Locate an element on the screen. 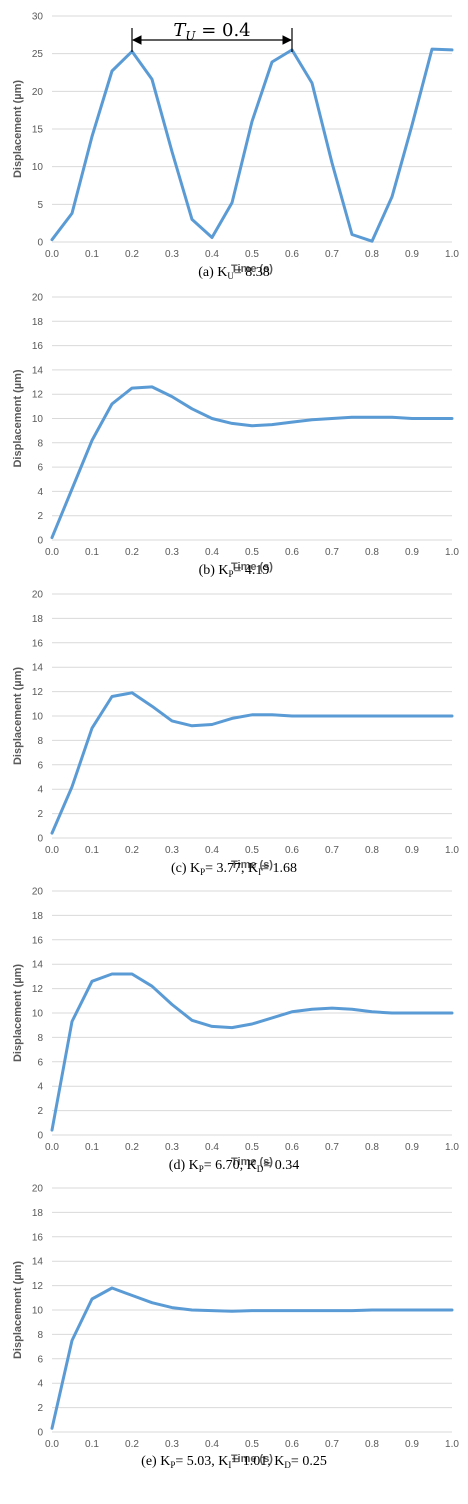 The width and height of the screenshot is (468, 1504). caption-subscript: D is located at coordinates (260, 1169).